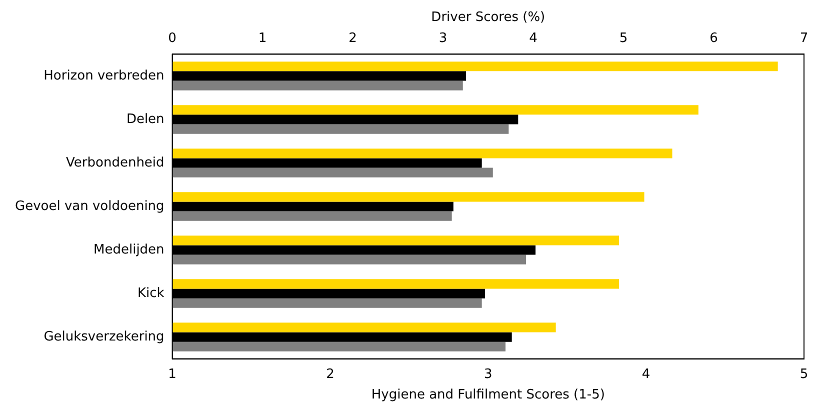  What do you see at coordinates (623, 38) in the screenshot?
I see `x2-tick-label: 5` at bounding box center [623, 38].